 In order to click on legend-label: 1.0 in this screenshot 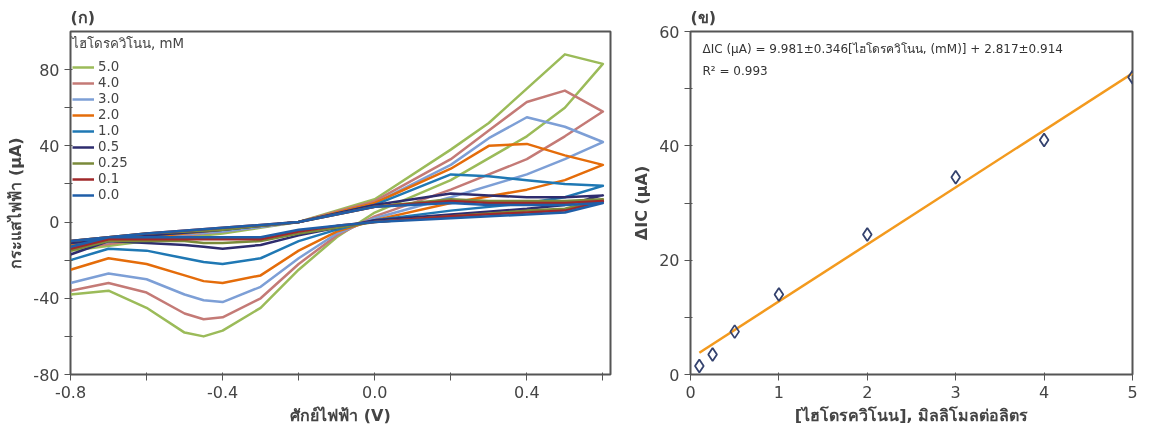, I will do `click(109, 130)`.